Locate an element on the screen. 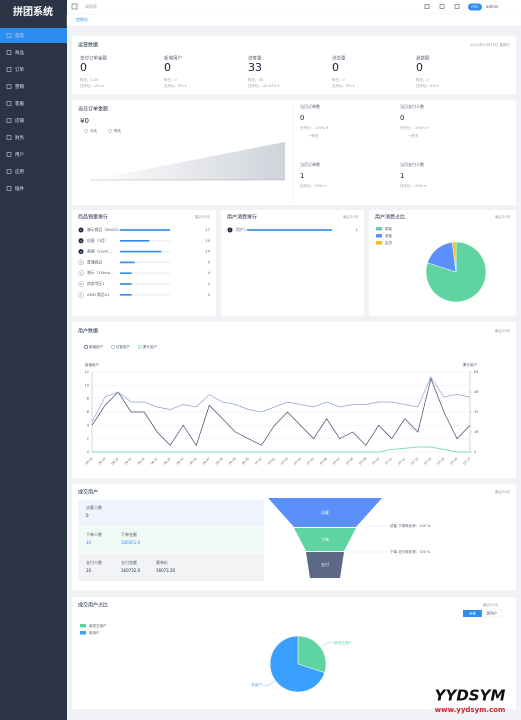 The width and height of the screenshot is (521, 720). legend-text: 新客 is located at coordinates (389, 228).